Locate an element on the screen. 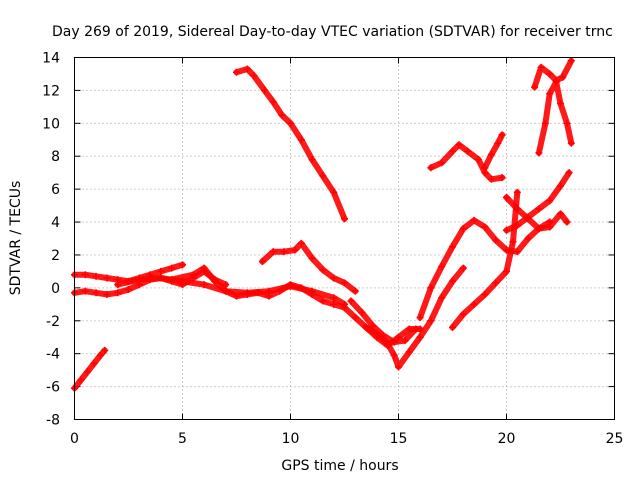 The width and height of the screenshot is (640, 480). y-tick-label: -4 is located at coordinates (53, 355).